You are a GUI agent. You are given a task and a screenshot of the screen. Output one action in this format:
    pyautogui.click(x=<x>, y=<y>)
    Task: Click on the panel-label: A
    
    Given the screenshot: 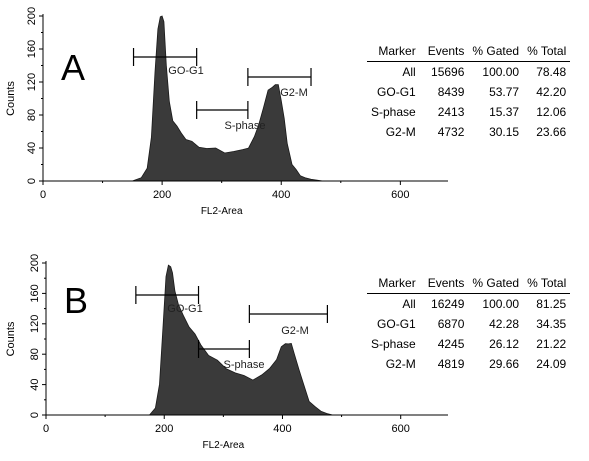 What is the action you would take?
    pyautogui.click(x=73, y=67)
    